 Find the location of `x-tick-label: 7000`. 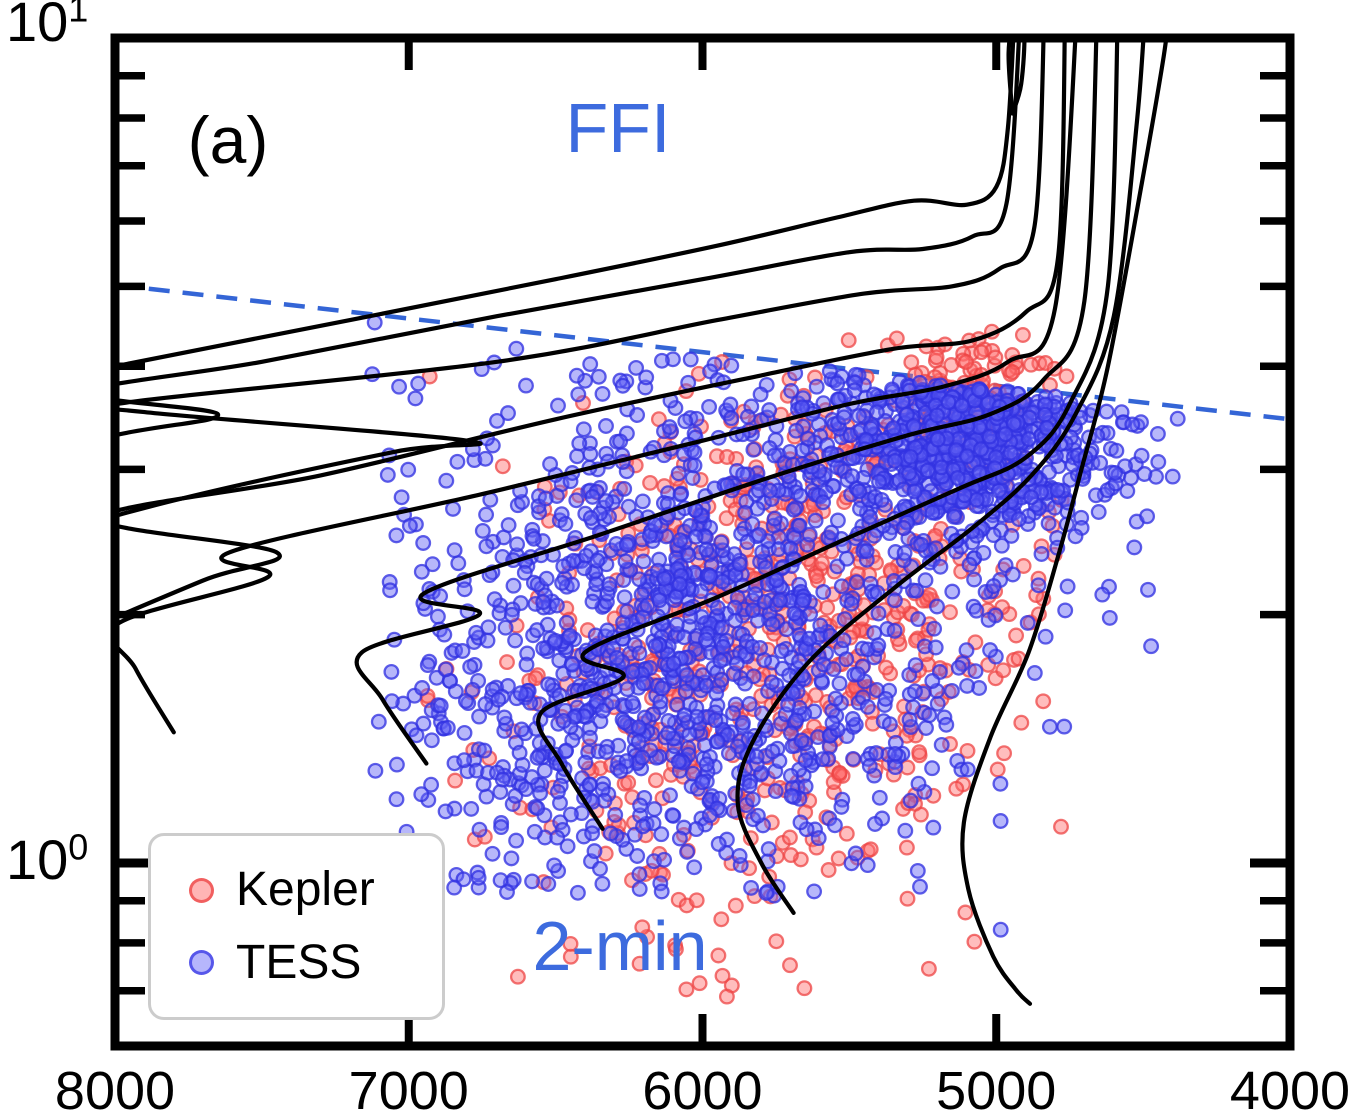

x-tick-label: 7000 is located at coordinates (408, 1090).